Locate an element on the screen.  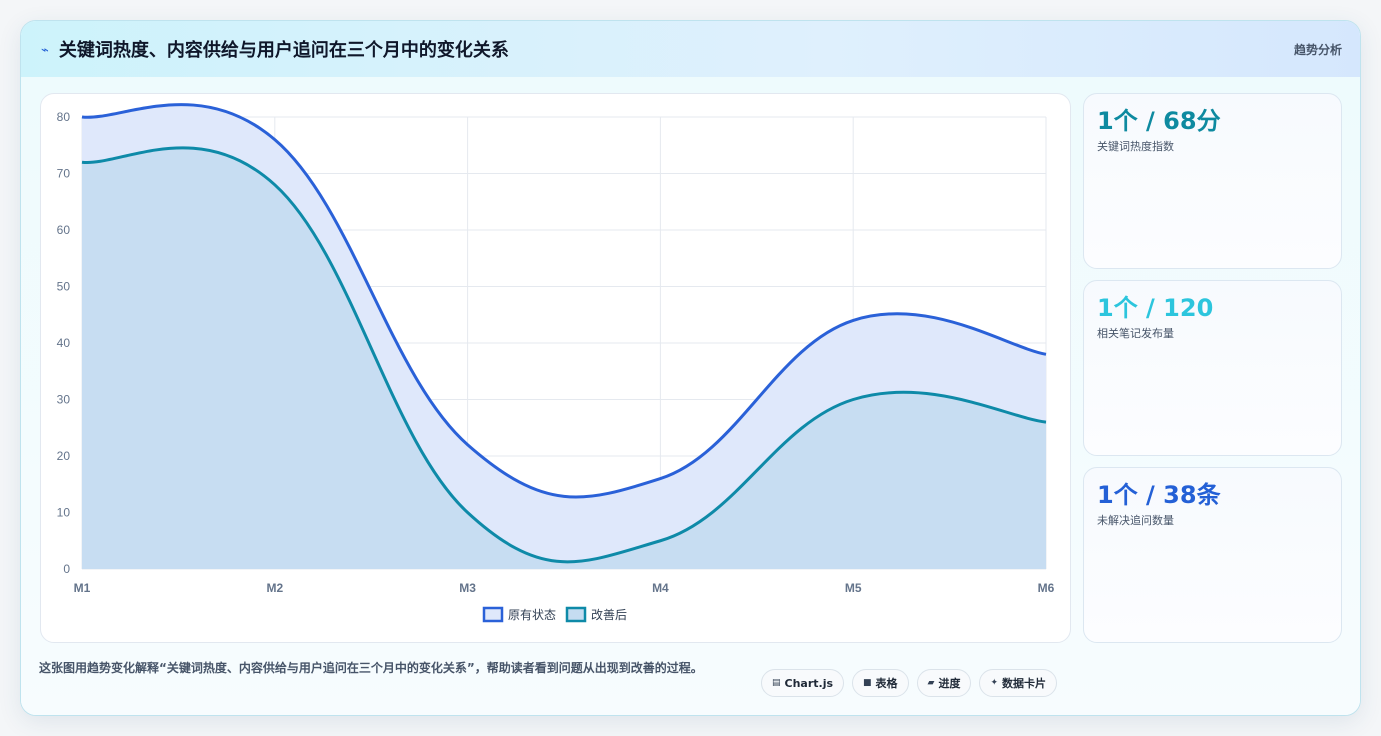
kpi-card-note-count: 1个 / 120 相关笔记发布量 is located at coordinates (1212, 368).